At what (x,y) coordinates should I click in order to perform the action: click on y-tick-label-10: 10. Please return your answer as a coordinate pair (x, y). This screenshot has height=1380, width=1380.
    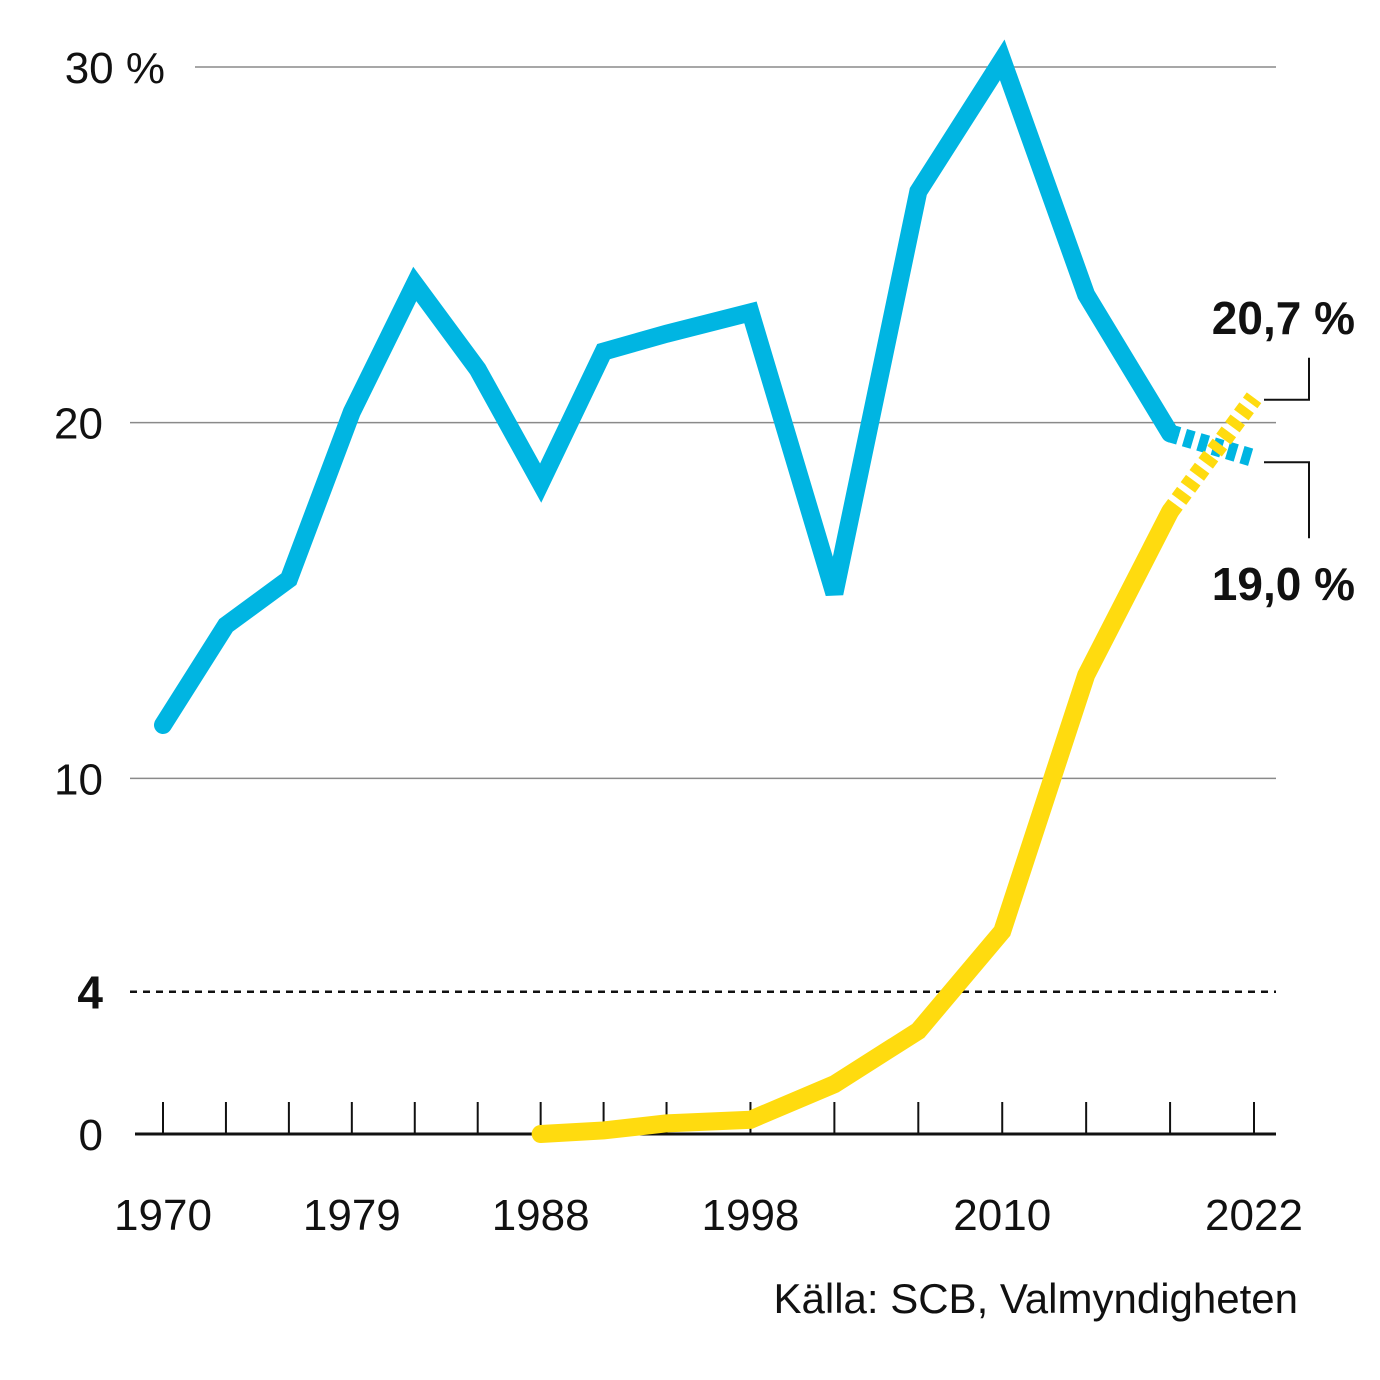
    Looking at the image, I should click on (78, 779).